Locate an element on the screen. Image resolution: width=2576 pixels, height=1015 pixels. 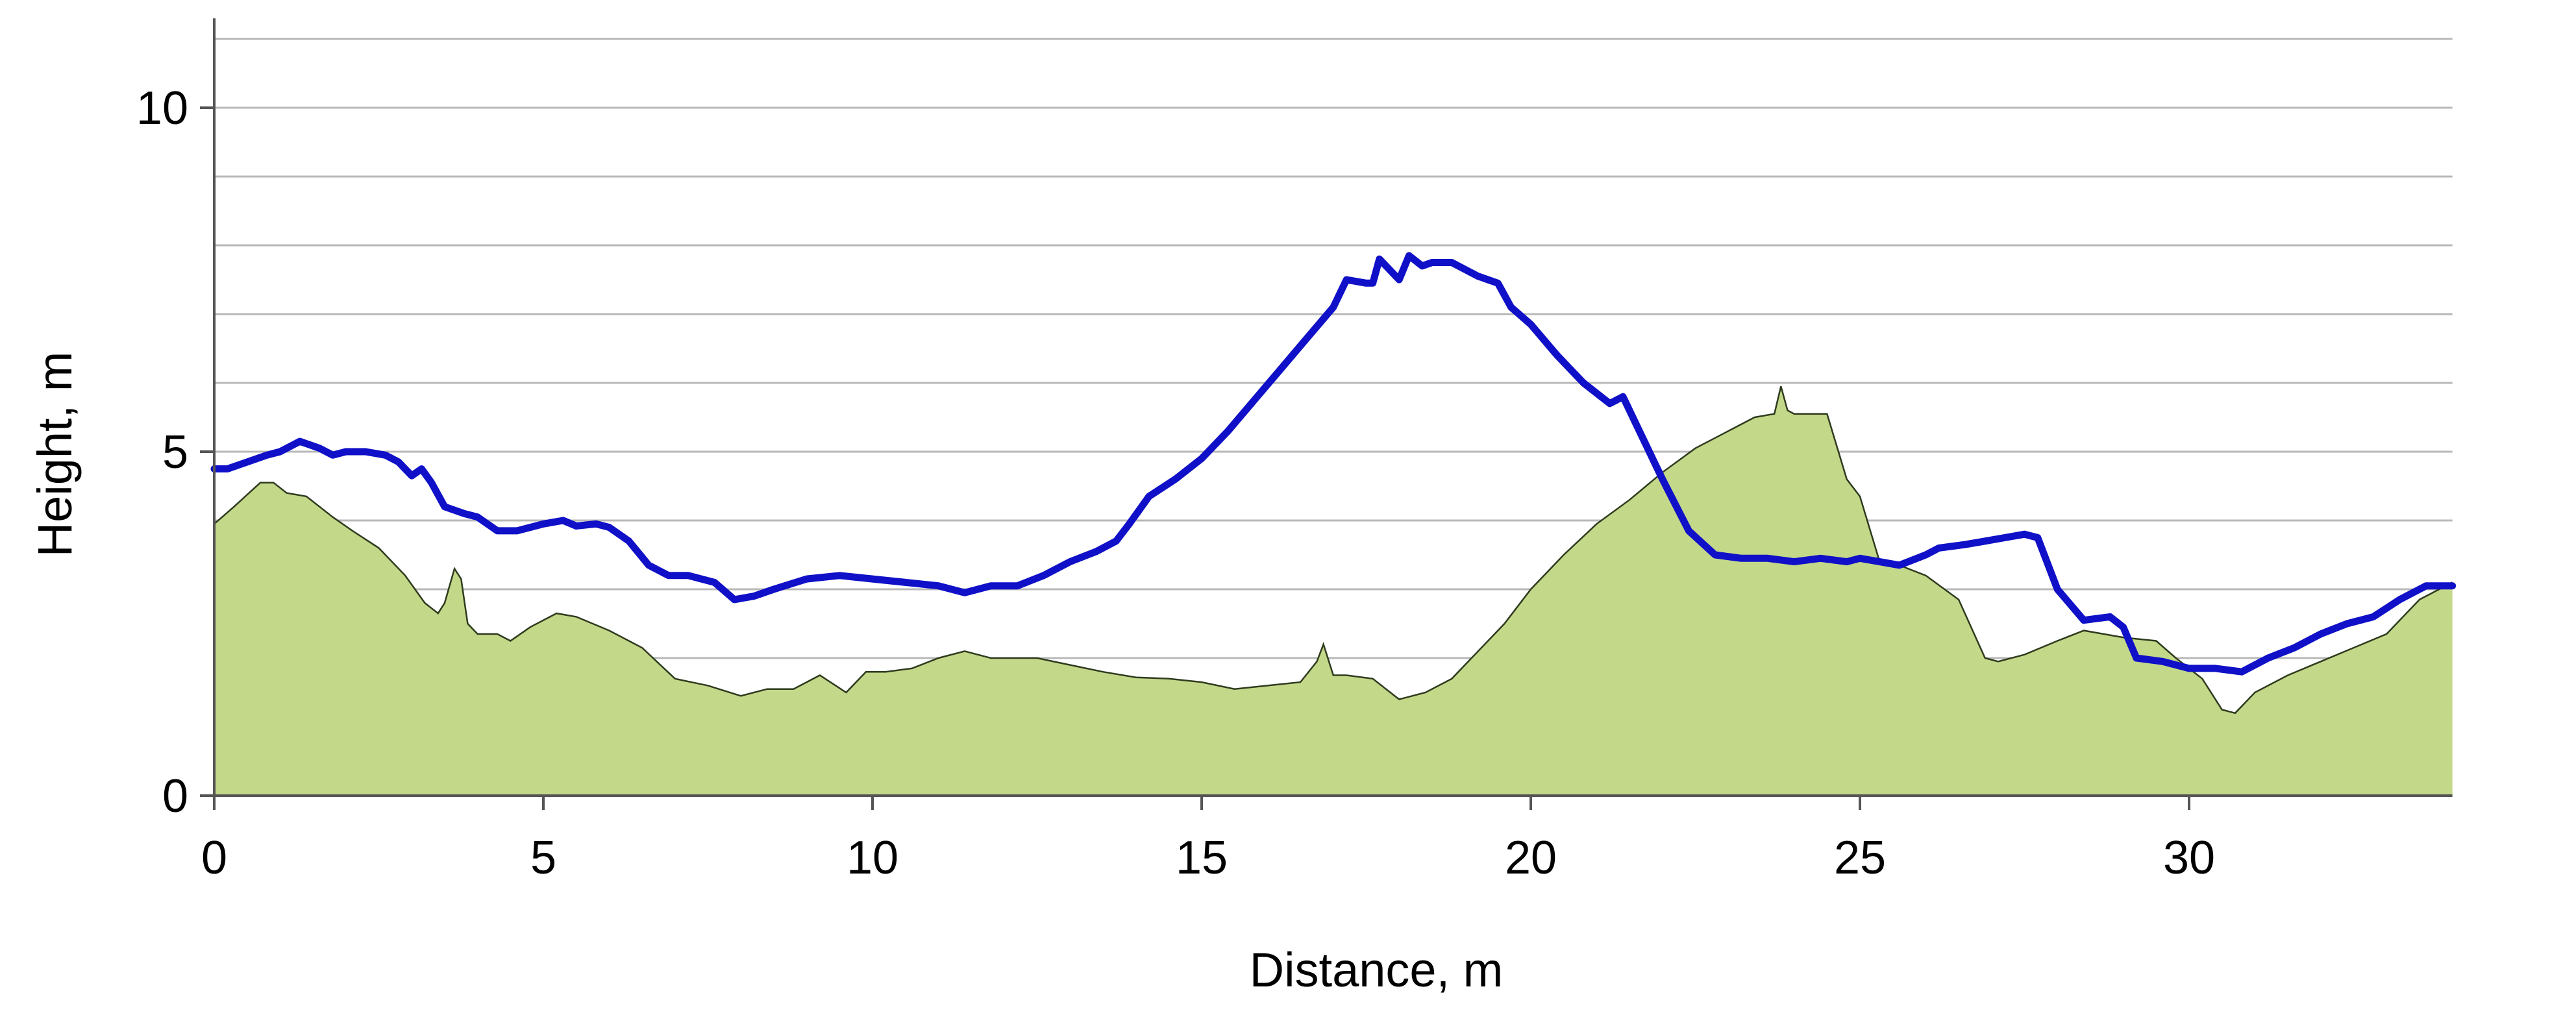
y-tick-labels: 0 5 10 is located at coordinates (162, 452).